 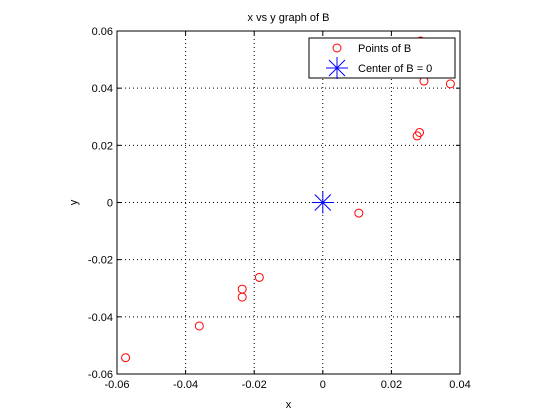 I want to click on y-tick-label: -0.04, so click(x=100, y=318).